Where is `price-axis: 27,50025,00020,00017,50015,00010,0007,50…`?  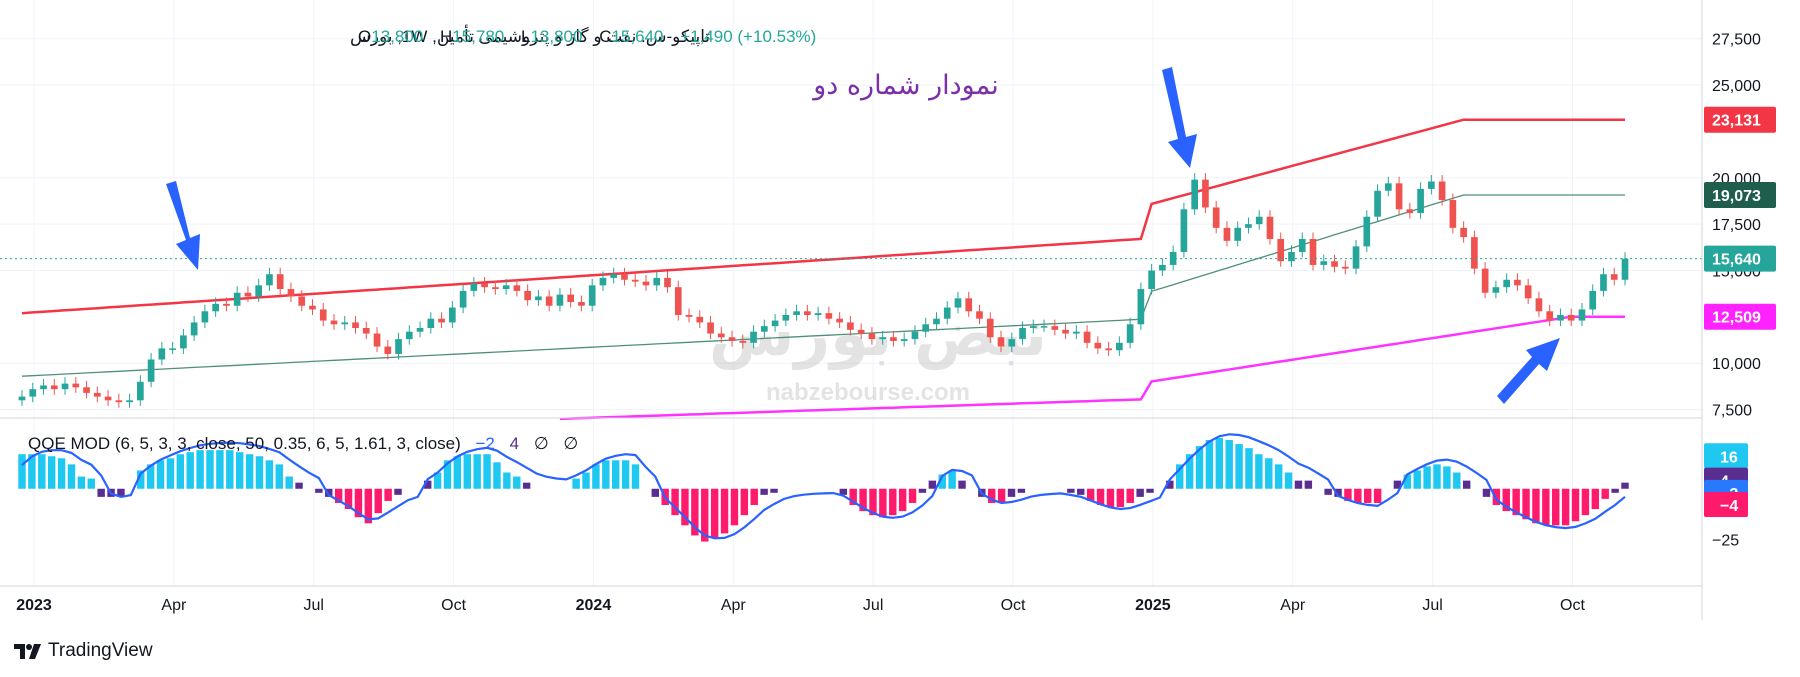
price-axis: 27,50025,00020,00017,50015,00010,0007,50… is located at coordinates (1740, 226).